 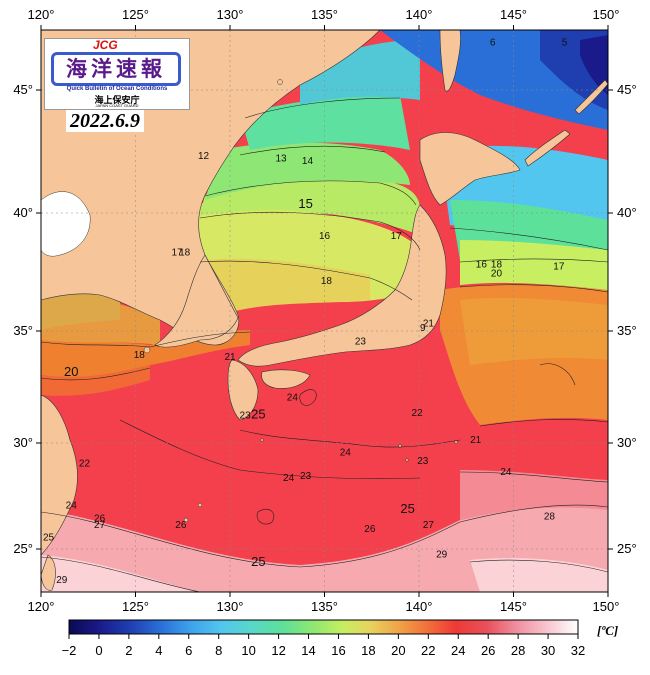 I want to click on colorbar-tick-label: −2, so click(x=69, y=650).